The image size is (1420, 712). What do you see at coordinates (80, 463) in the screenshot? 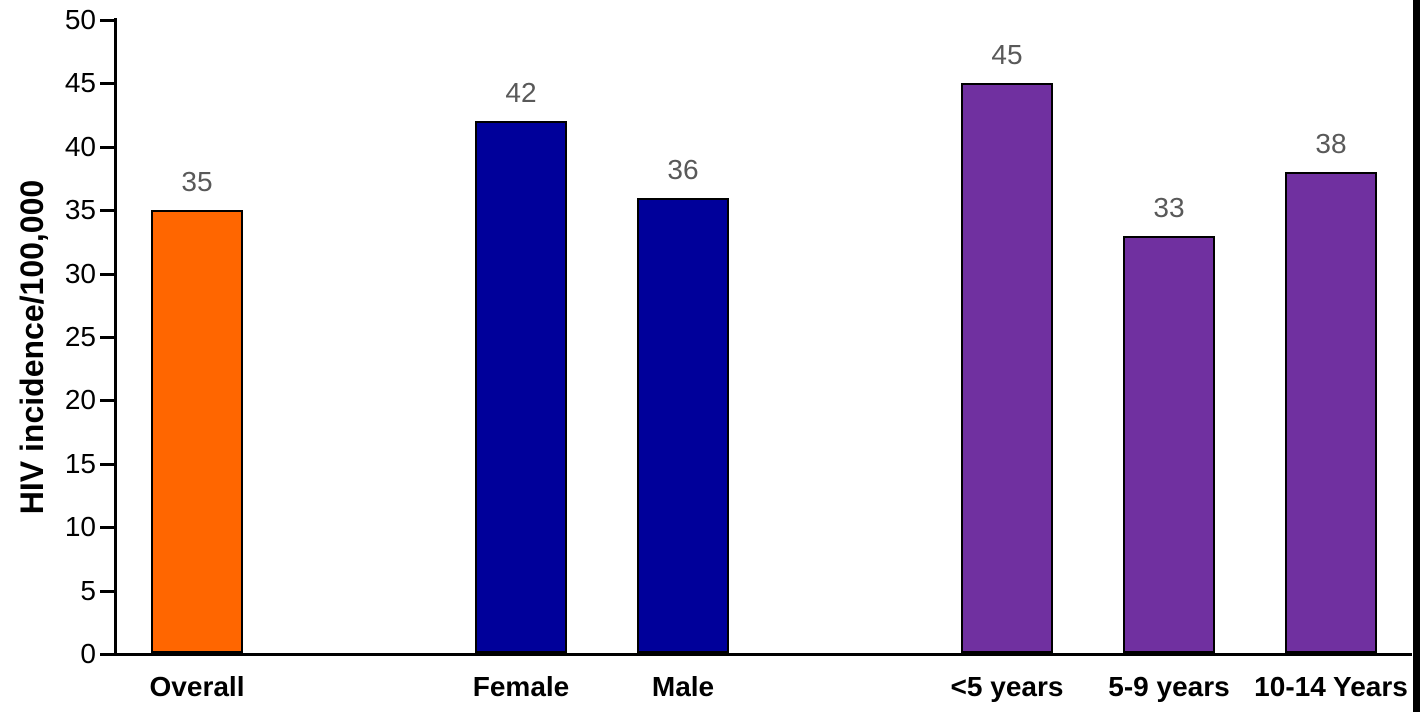
I see `y-tick-label: 15` at bounding box center [80, 463].